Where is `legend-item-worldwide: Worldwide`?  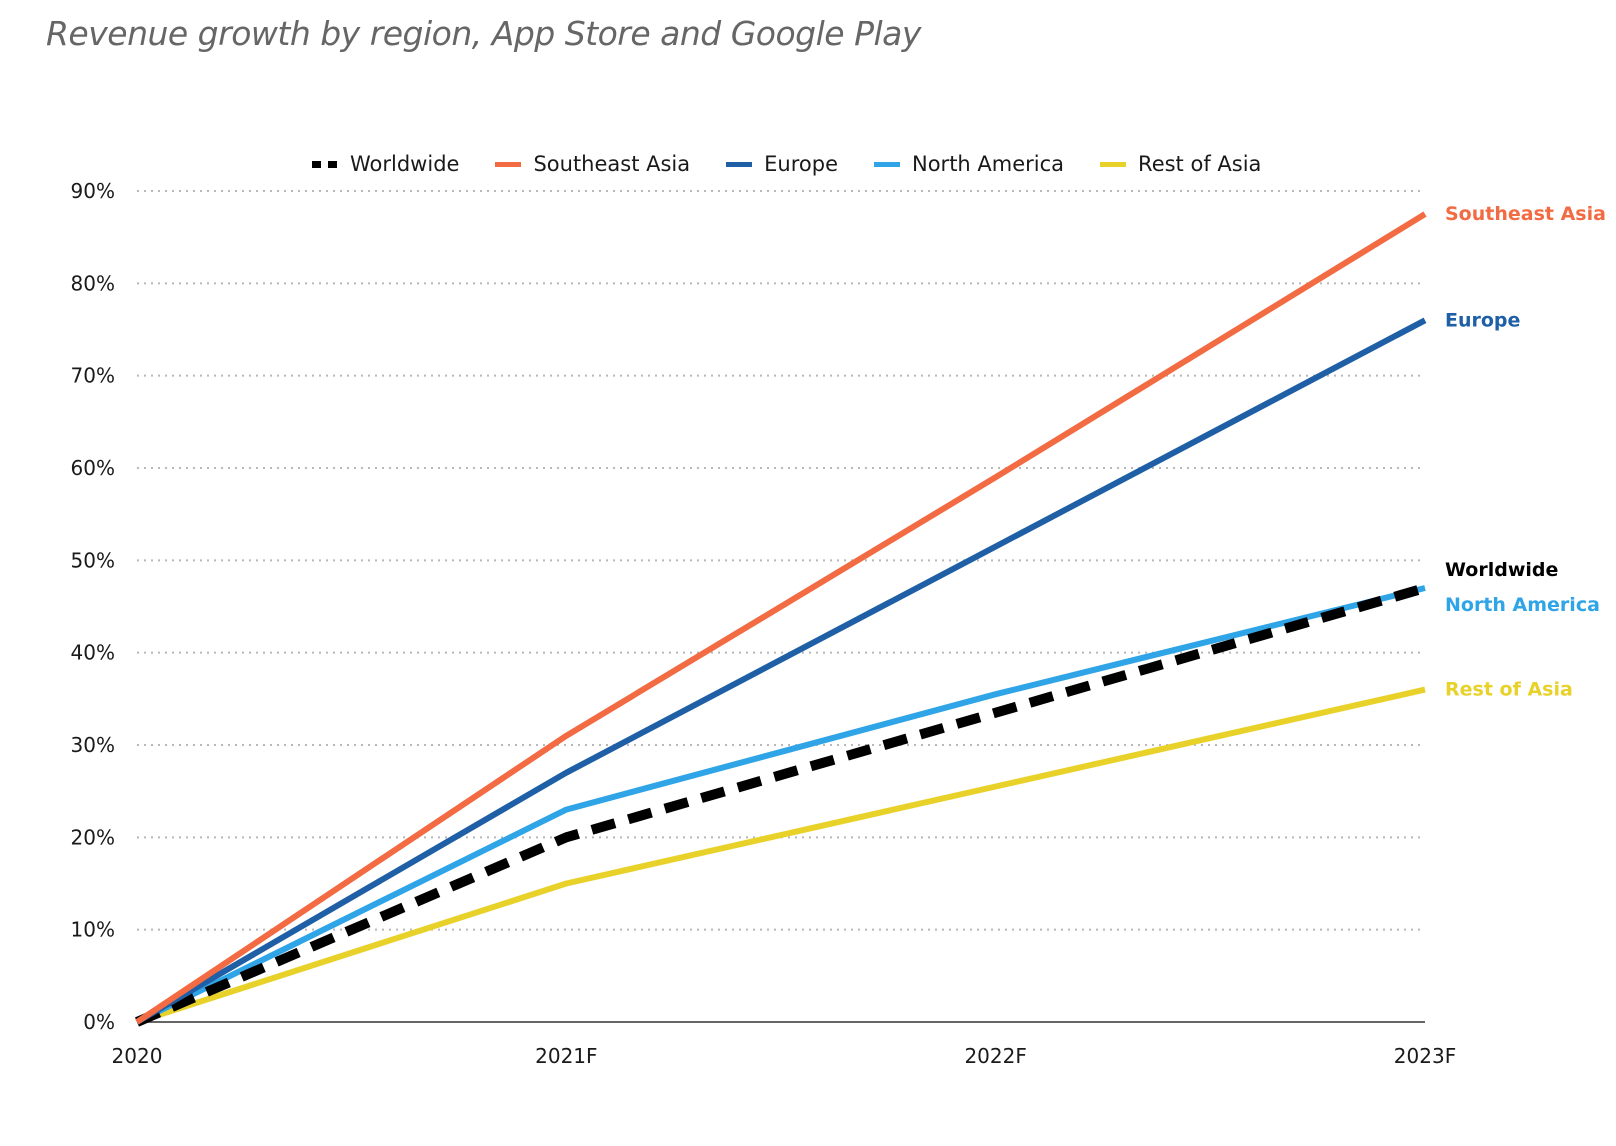 legend-item-worldwide: Worldwide is located at coordinates (385, 164).